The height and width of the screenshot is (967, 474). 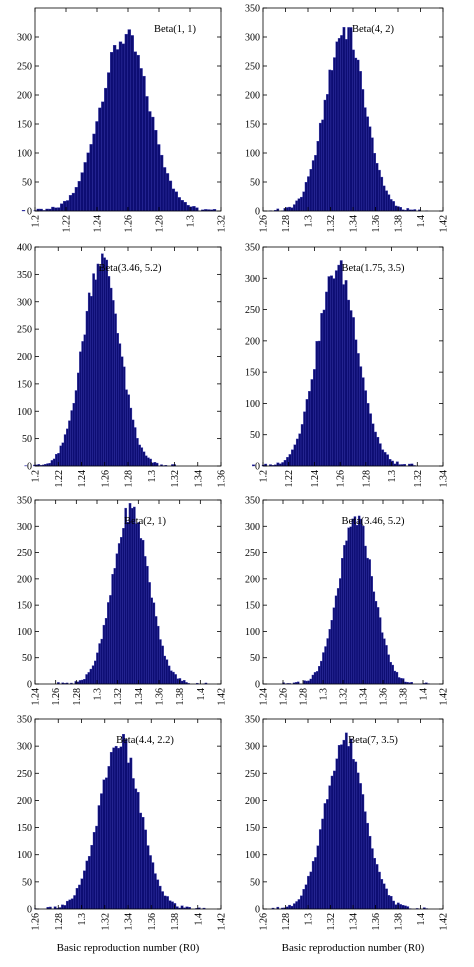 I want to click on x-tick-label: 1.38, so click(x=399, y=922).